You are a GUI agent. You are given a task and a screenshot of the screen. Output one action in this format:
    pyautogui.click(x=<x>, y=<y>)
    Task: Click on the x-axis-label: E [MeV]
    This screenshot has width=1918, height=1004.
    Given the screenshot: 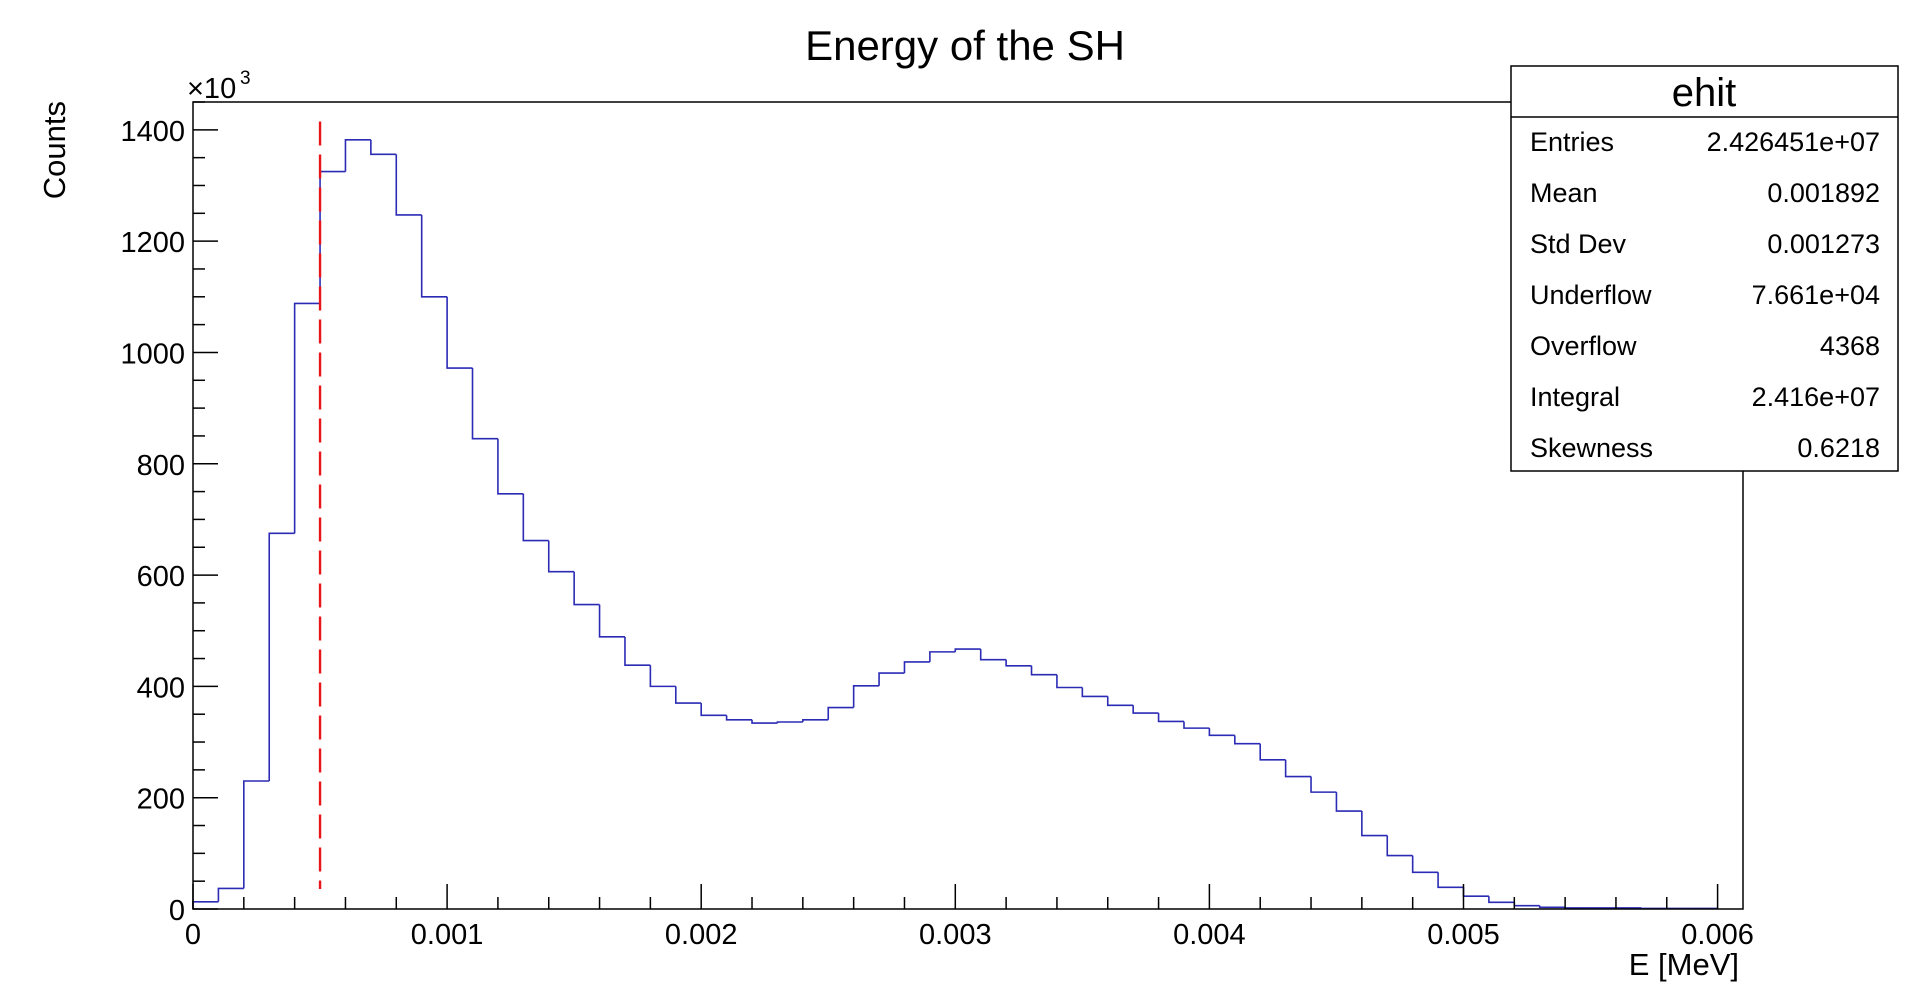 What is the action you would take?
    pyautogui.click(x=1684, y=964)
    